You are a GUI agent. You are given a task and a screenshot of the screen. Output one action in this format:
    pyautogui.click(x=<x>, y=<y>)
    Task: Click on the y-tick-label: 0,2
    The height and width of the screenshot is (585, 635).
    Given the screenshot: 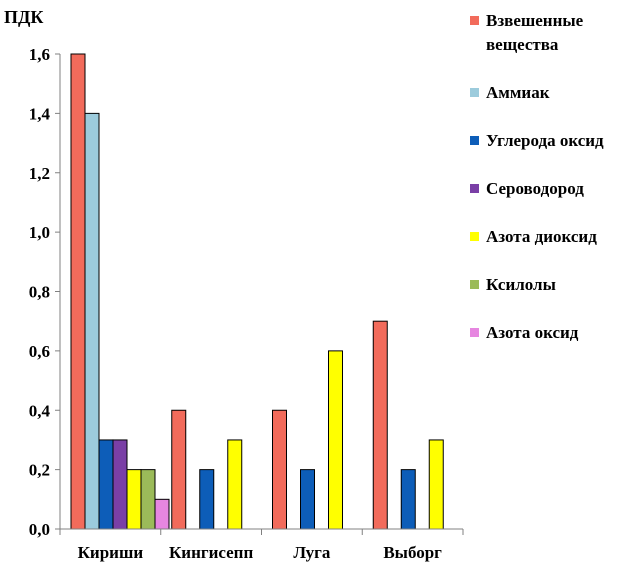 What is the action you would take?
    pyautogui.click(x=39, y=470)
    